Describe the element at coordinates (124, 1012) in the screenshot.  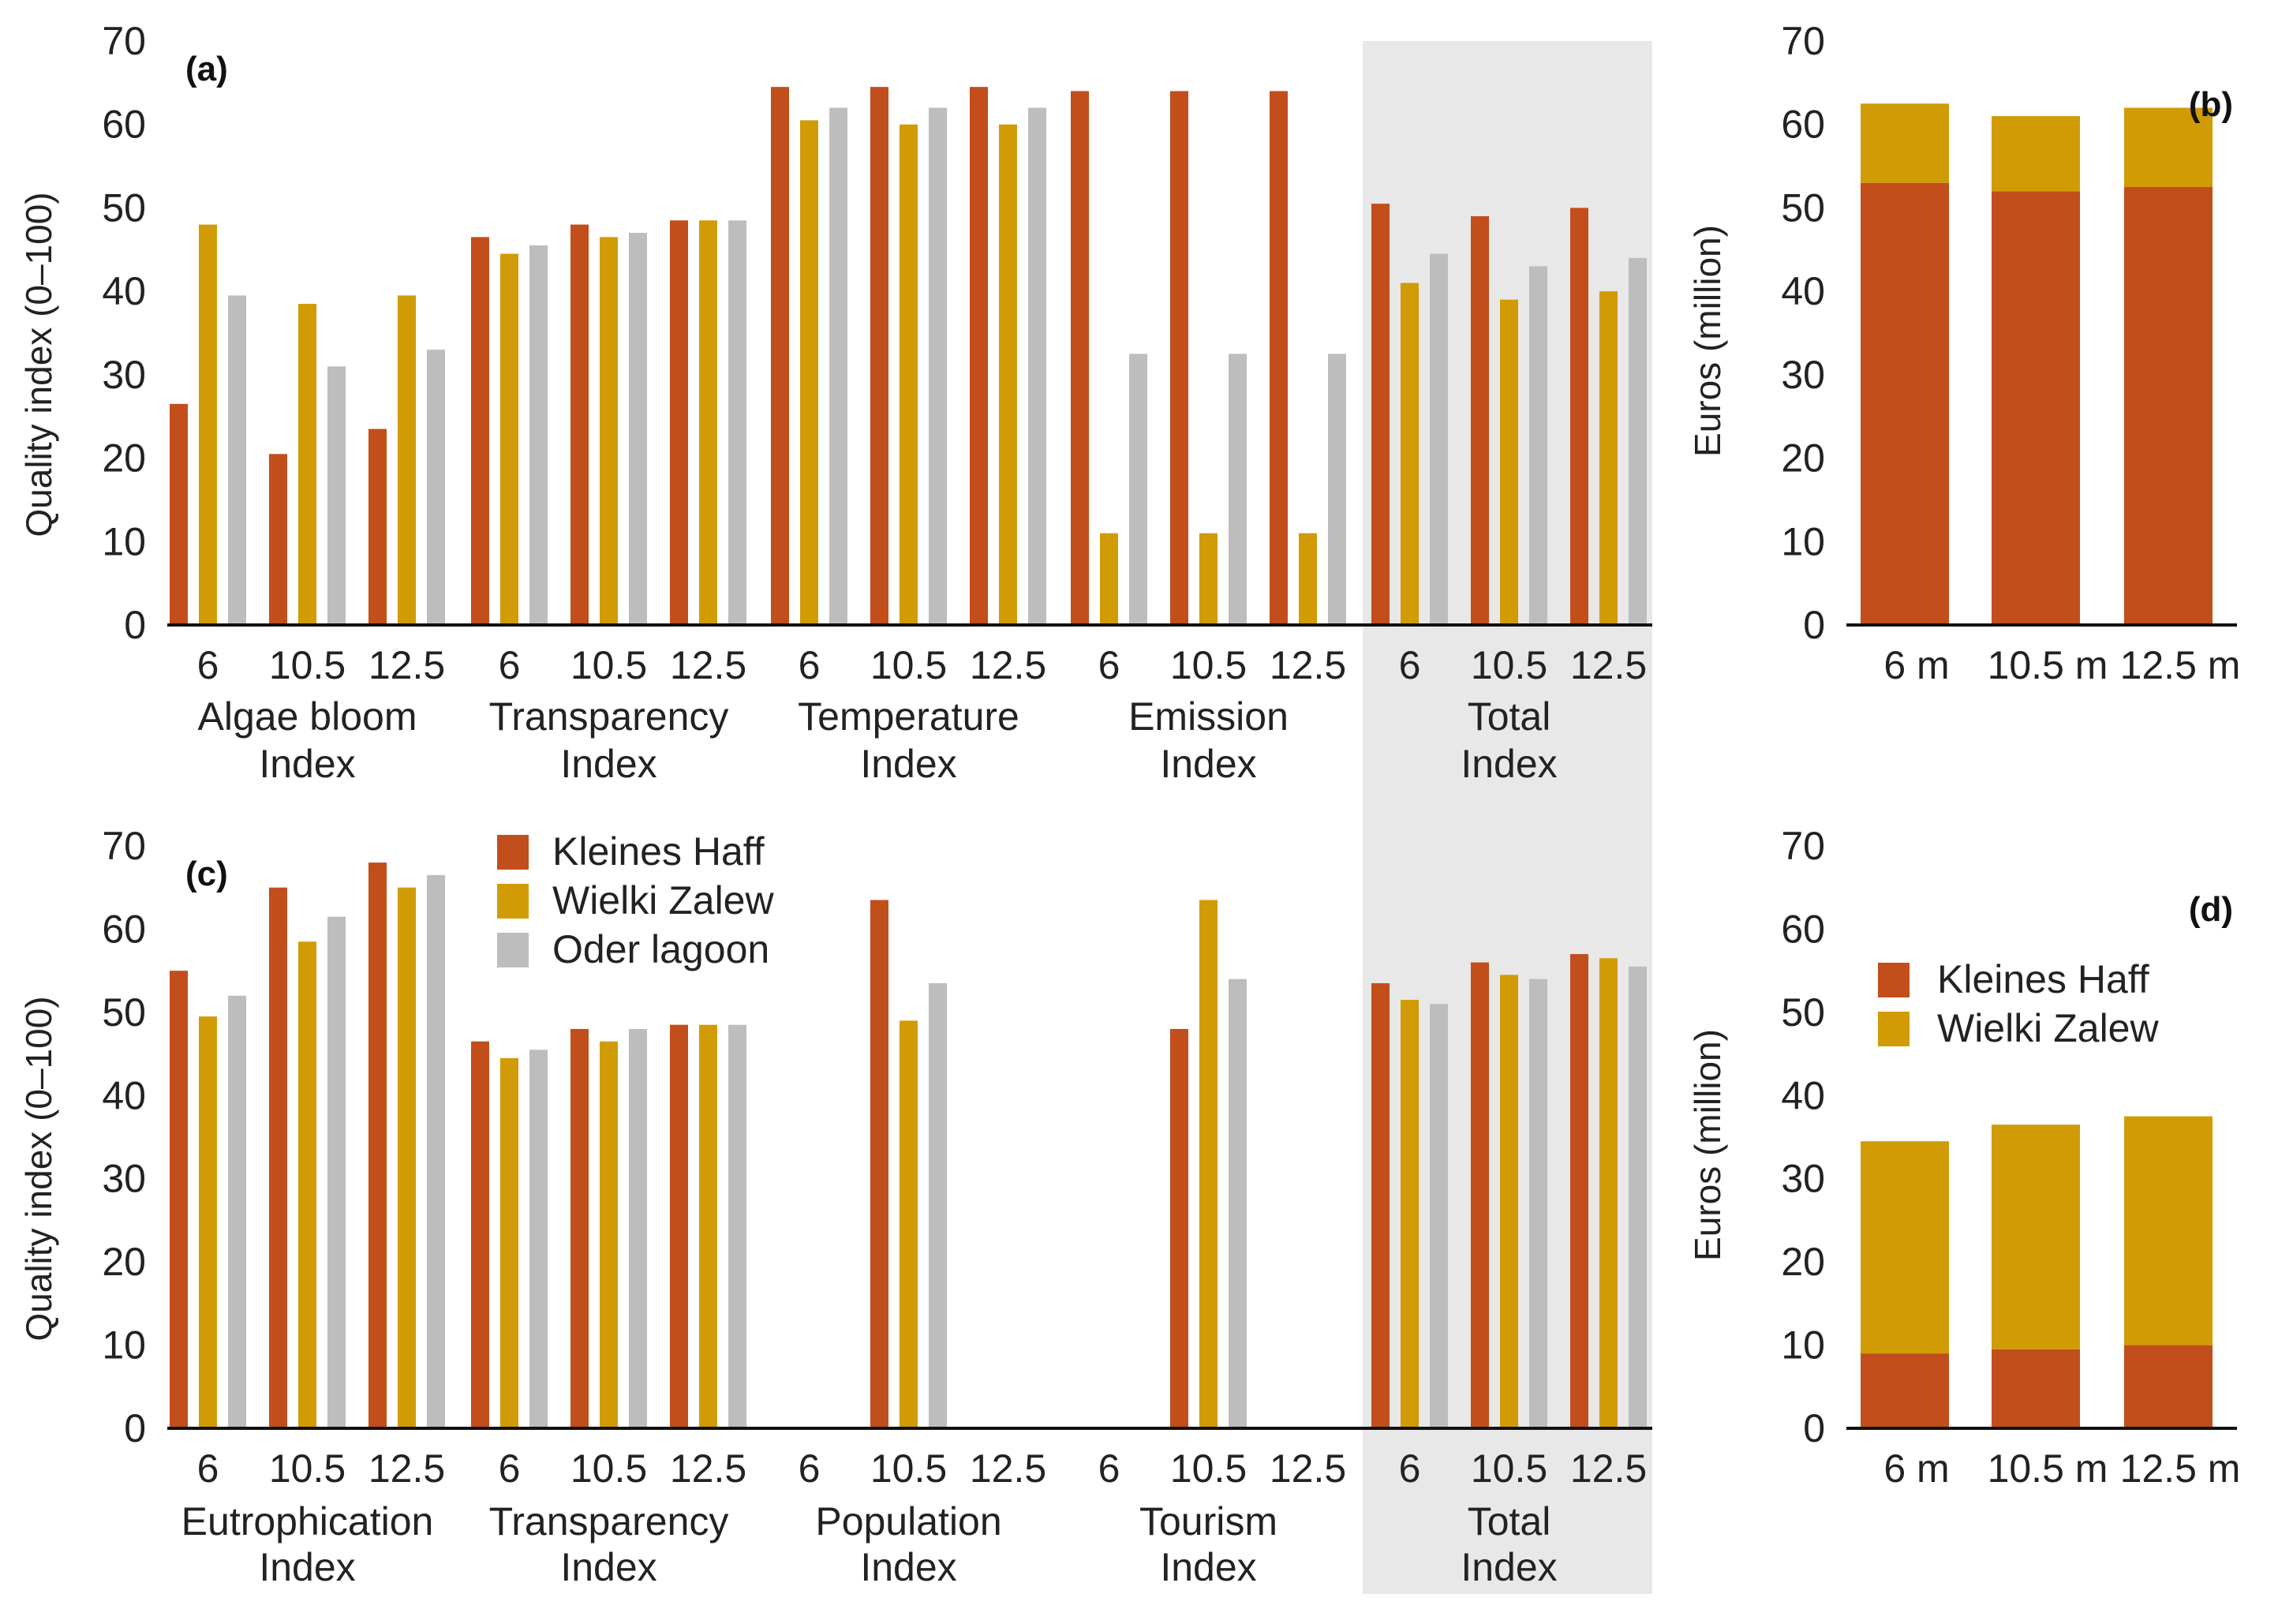
I see `panel-c-ytick-label: 50` at that location.